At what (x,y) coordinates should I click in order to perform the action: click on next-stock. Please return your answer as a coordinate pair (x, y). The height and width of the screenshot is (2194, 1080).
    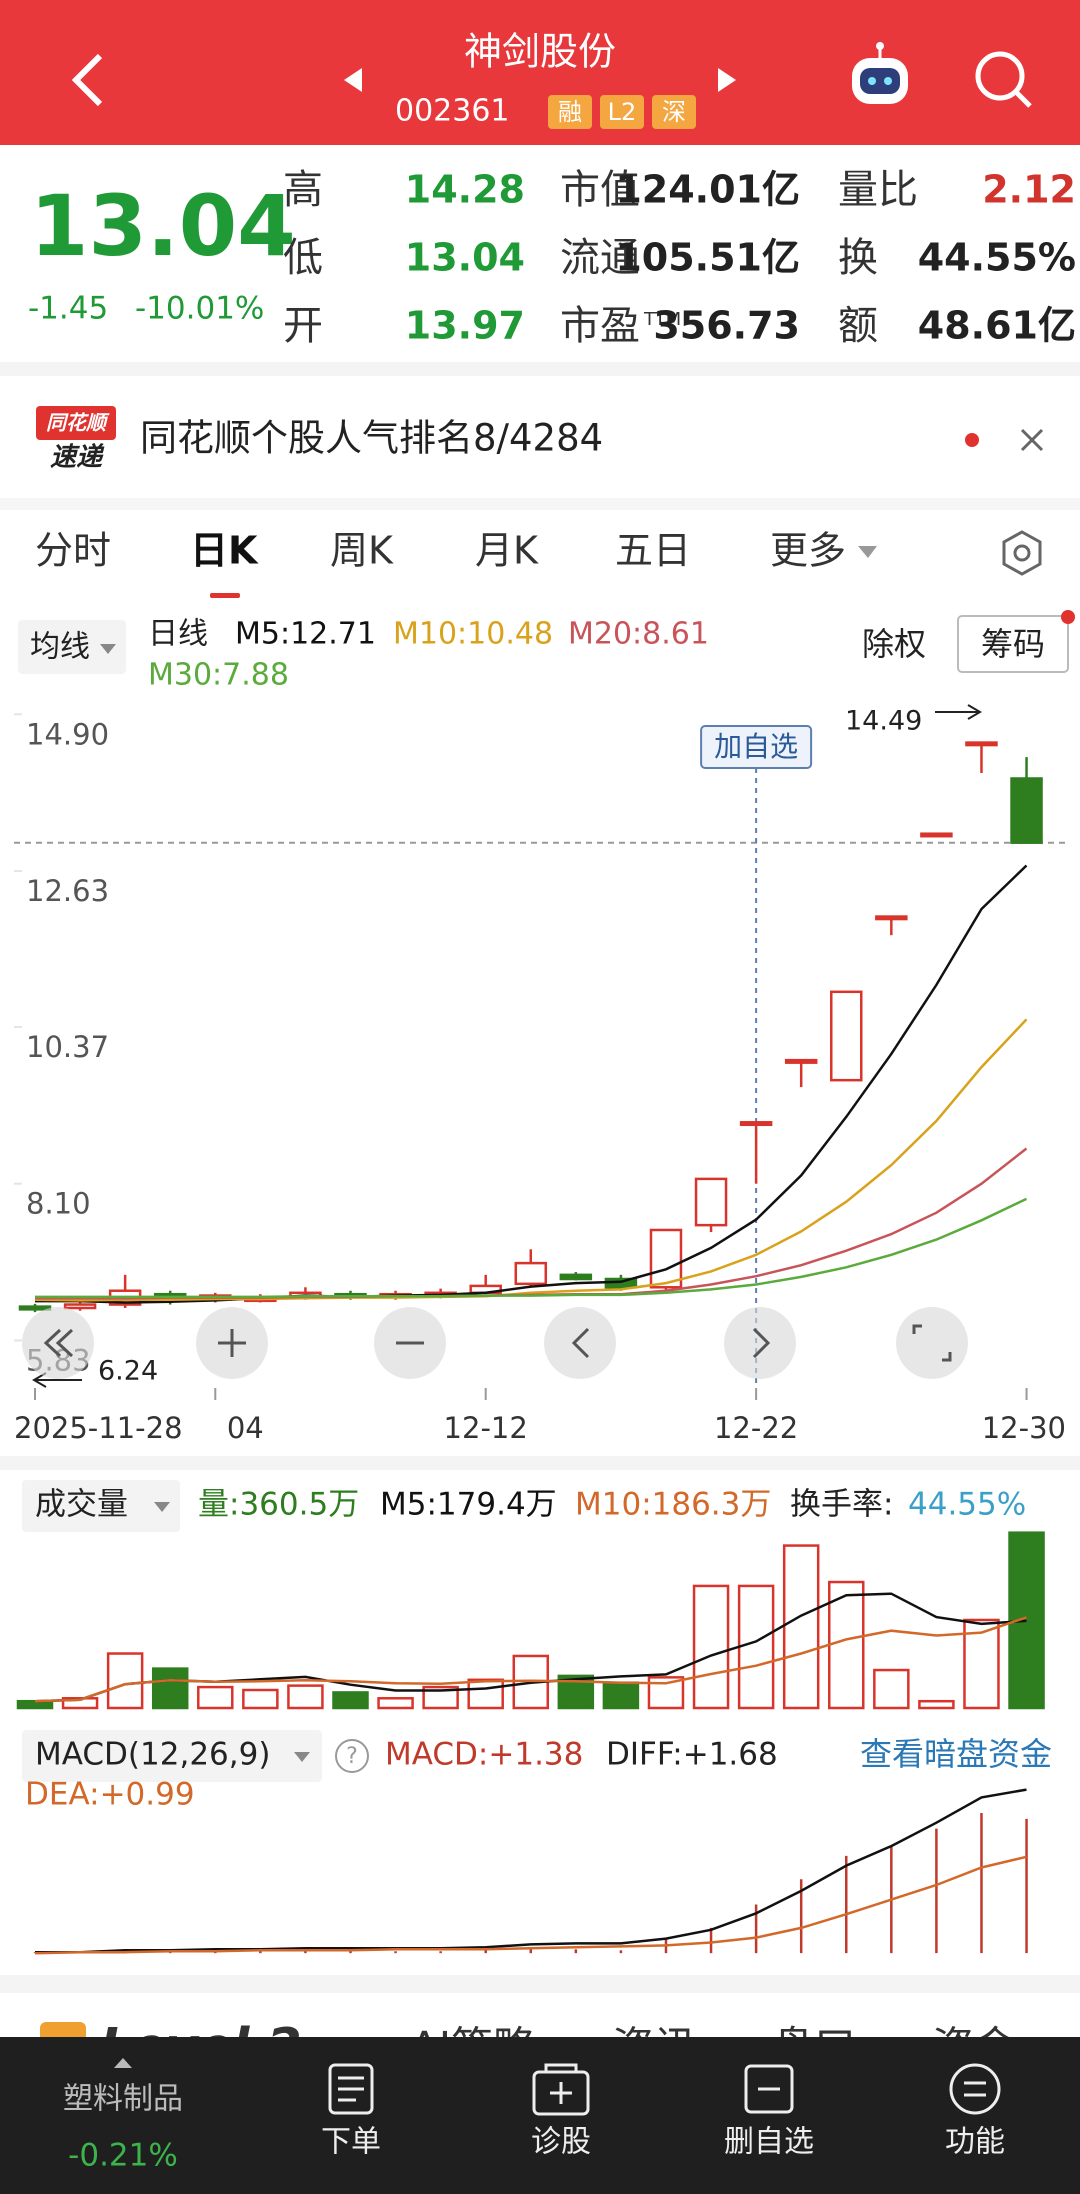
    Looking at the image, I should click on (727, 80).